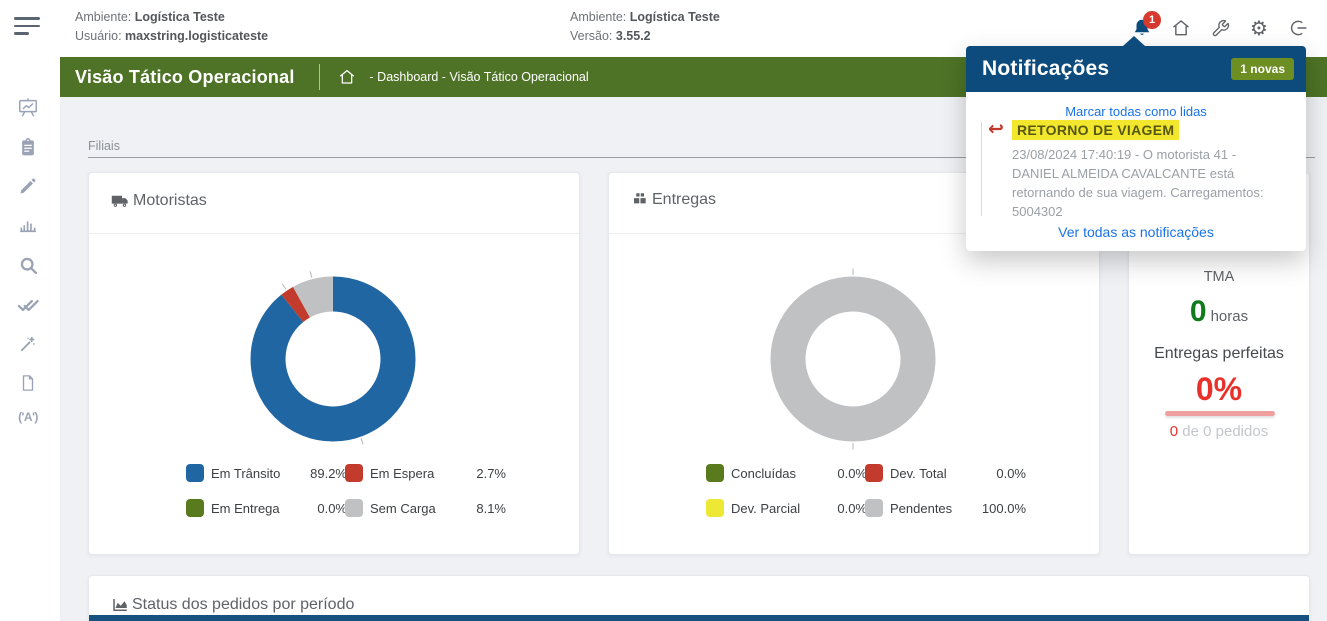  Describe the element at coordinates (403, 508) in the screenshot. I see `legend-label: Sem Carga` at that location.